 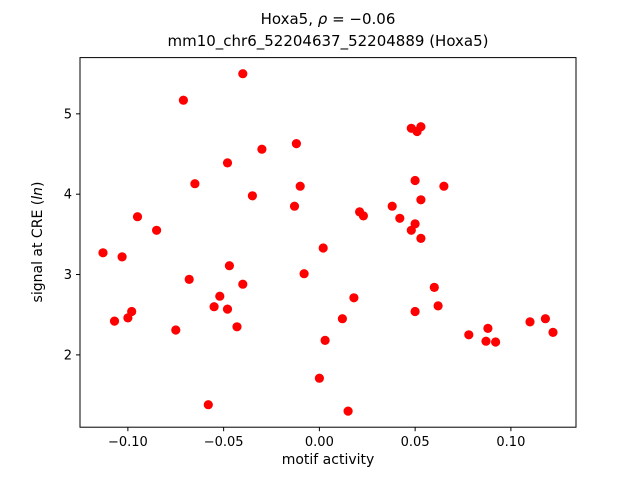 I want to click on chart-title: Hoxa5, ρ = −0.06, so click(x=328, y=19).